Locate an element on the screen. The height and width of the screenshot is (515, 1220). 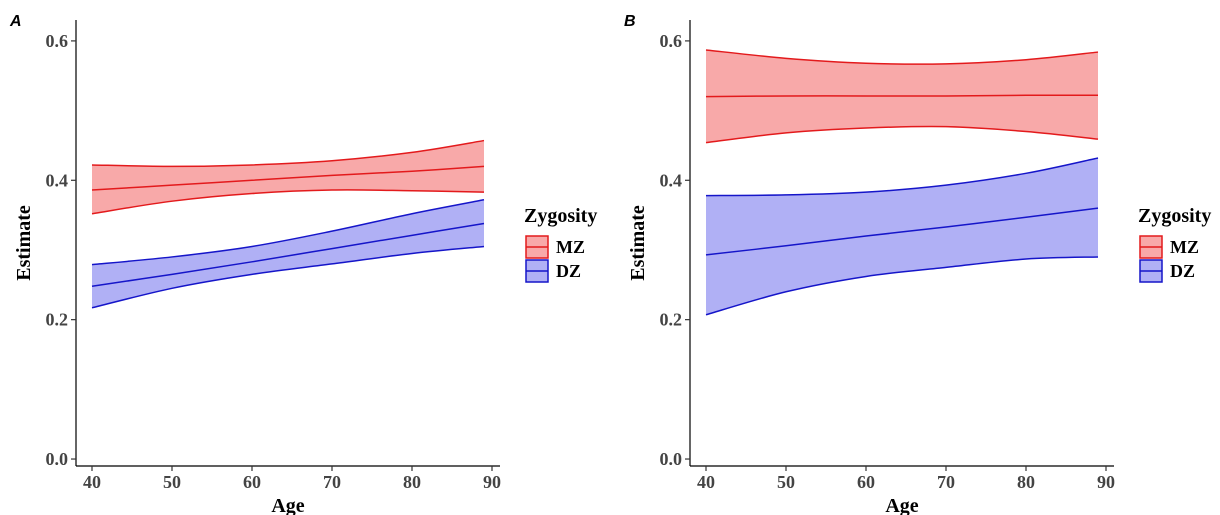
ribbon-mz is located at coordinates (288, 177).